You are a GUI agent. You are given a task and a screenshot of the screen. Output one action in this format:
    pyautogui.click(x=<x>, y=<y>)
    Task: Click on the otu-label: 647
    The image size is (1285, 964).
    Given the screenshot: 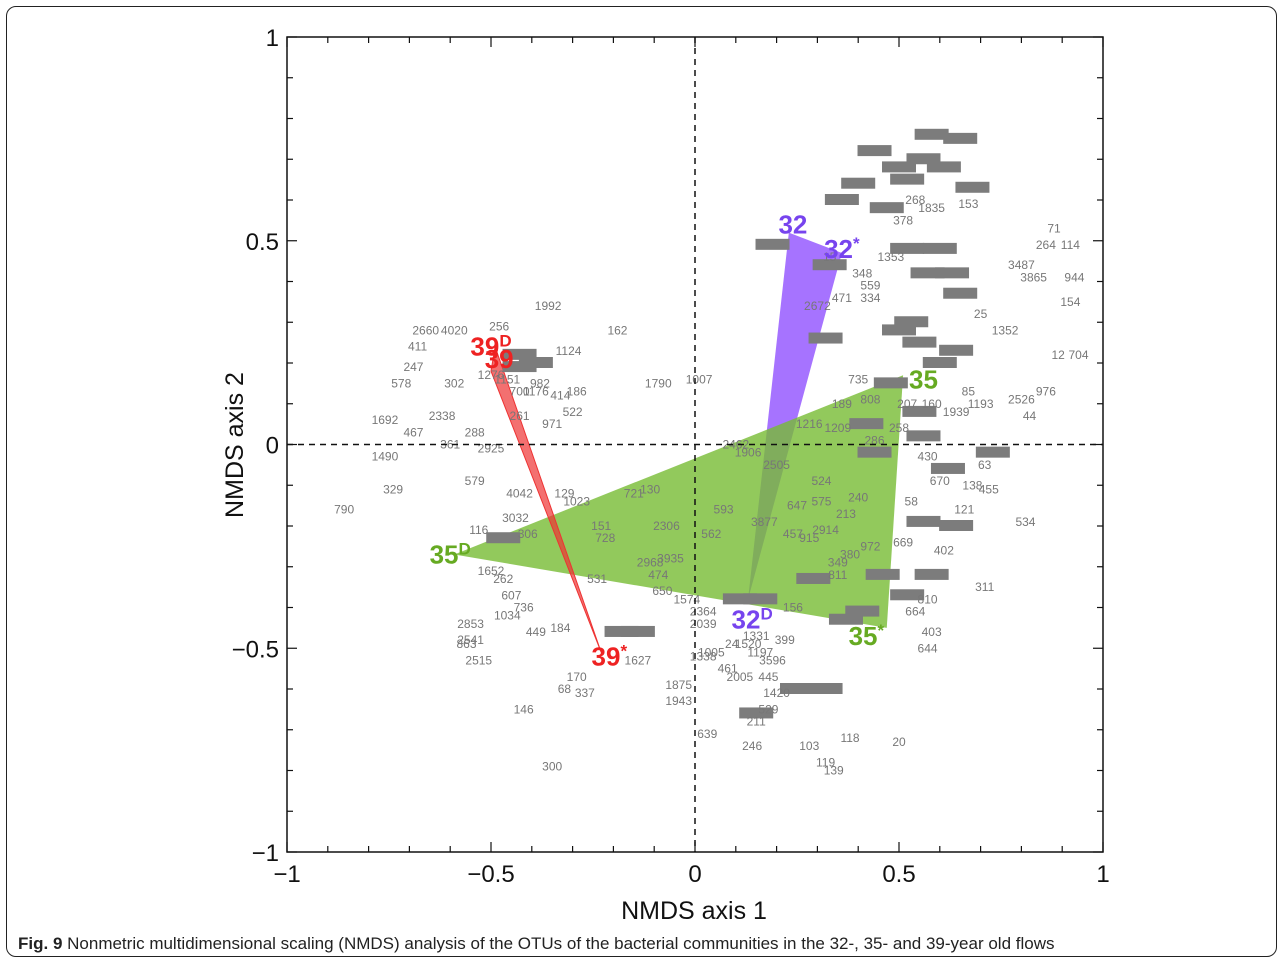 What is the action you would take?
    pyautogui.click(x=797, y=506)
    